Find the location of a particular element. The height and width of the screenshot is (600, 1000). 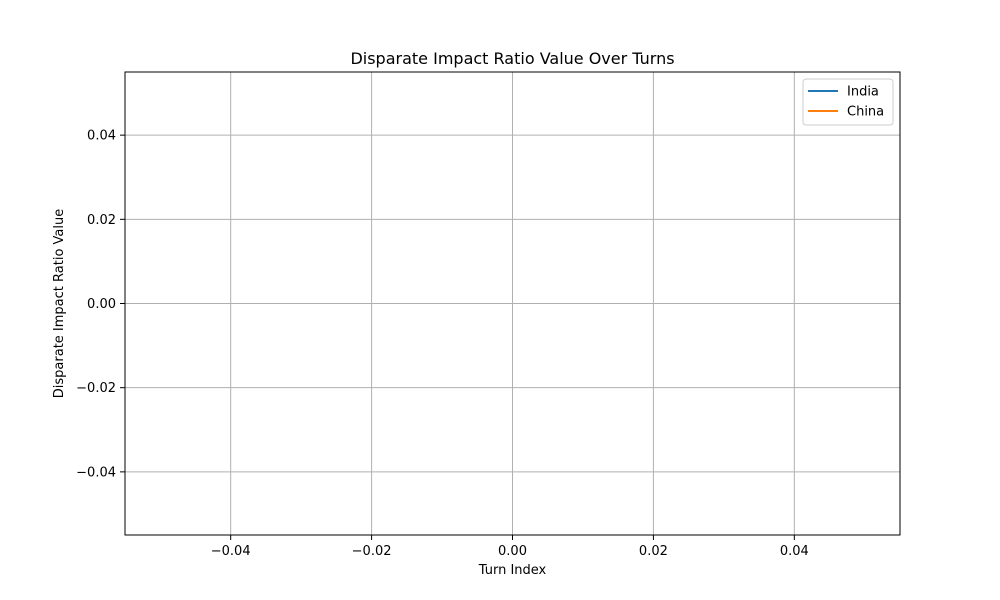

x-tick-label: −0.02 is located at coordinates (372, 551).